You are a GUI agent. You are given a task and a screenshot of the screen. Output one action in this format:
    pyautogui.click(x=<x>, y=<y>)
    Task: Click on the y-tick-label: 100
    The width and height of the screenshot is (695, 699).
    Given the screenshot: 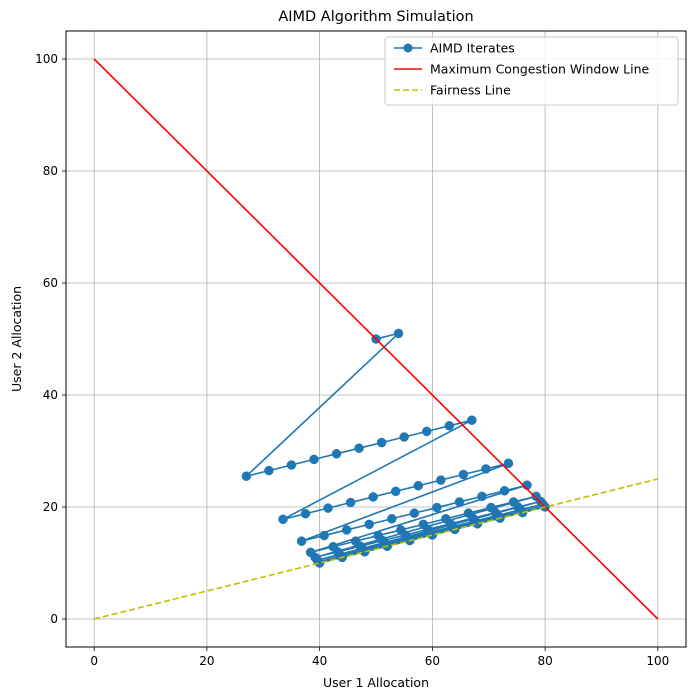 What is the action you would take?
    pyautogui.click(x=46, y=59)
    